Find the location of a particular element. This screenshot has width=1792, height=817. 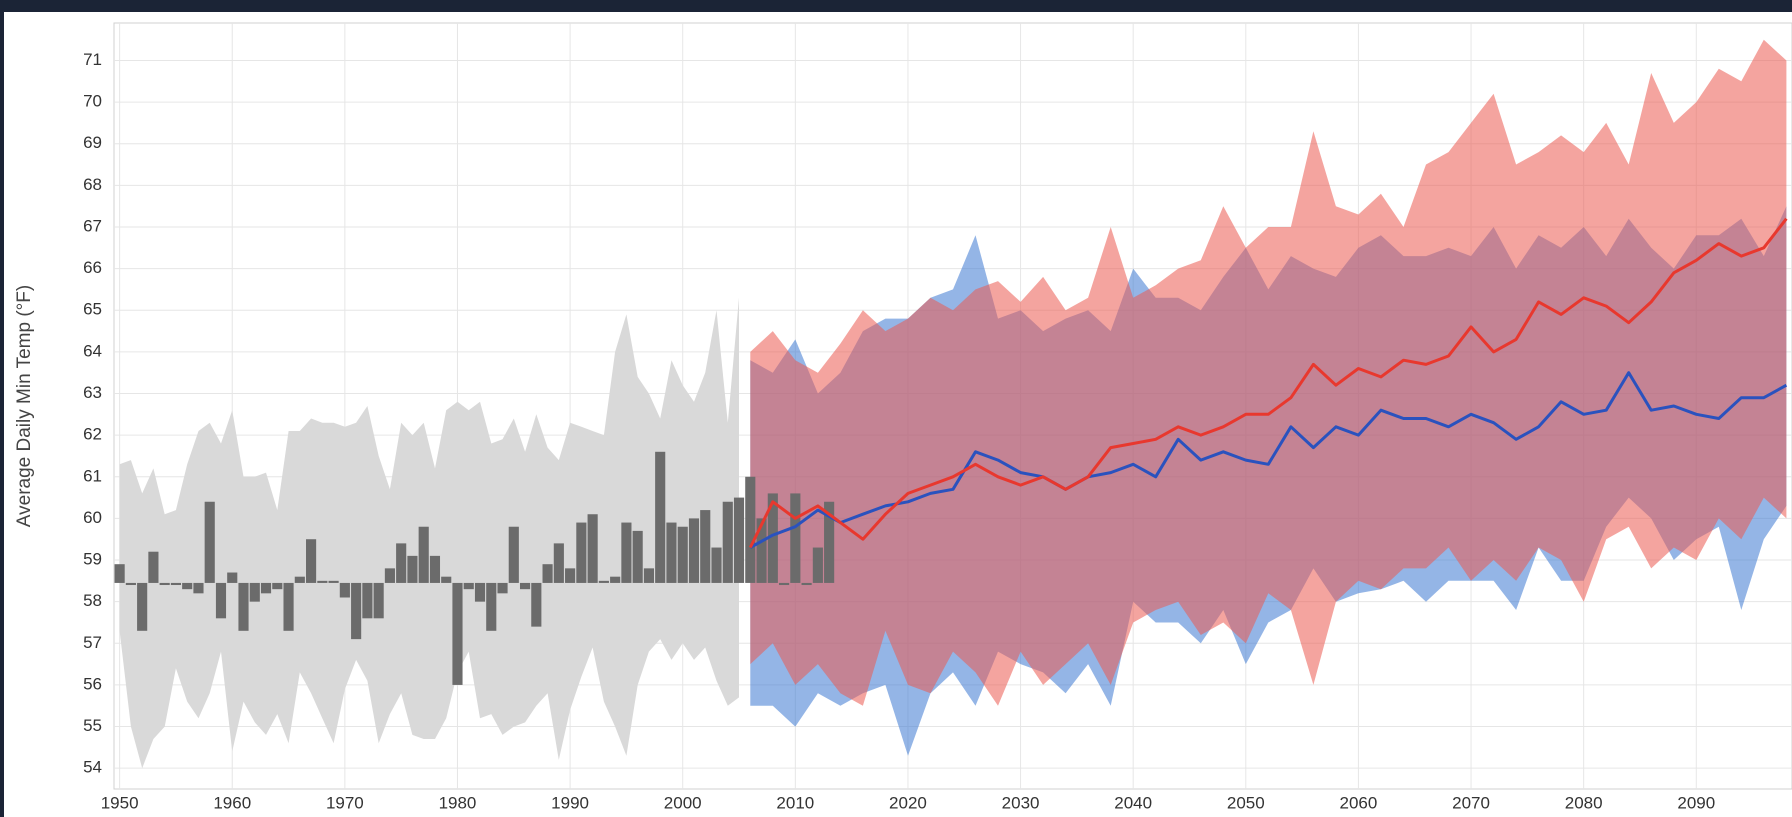

x-tick-label: 2020 is located at coordinates (908, 802).